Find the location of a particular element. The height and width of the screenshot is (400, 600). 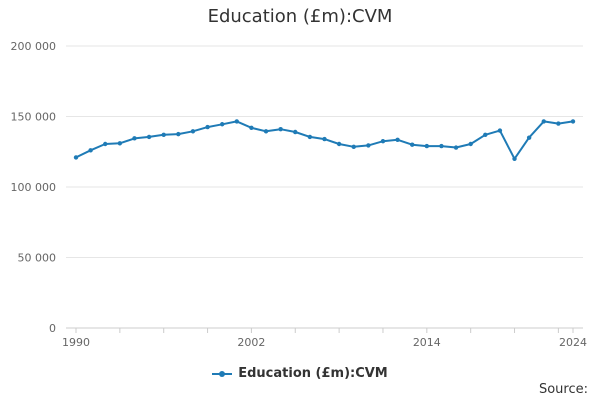

x-tick-label: 2014 is located at coordinates (427, 342).